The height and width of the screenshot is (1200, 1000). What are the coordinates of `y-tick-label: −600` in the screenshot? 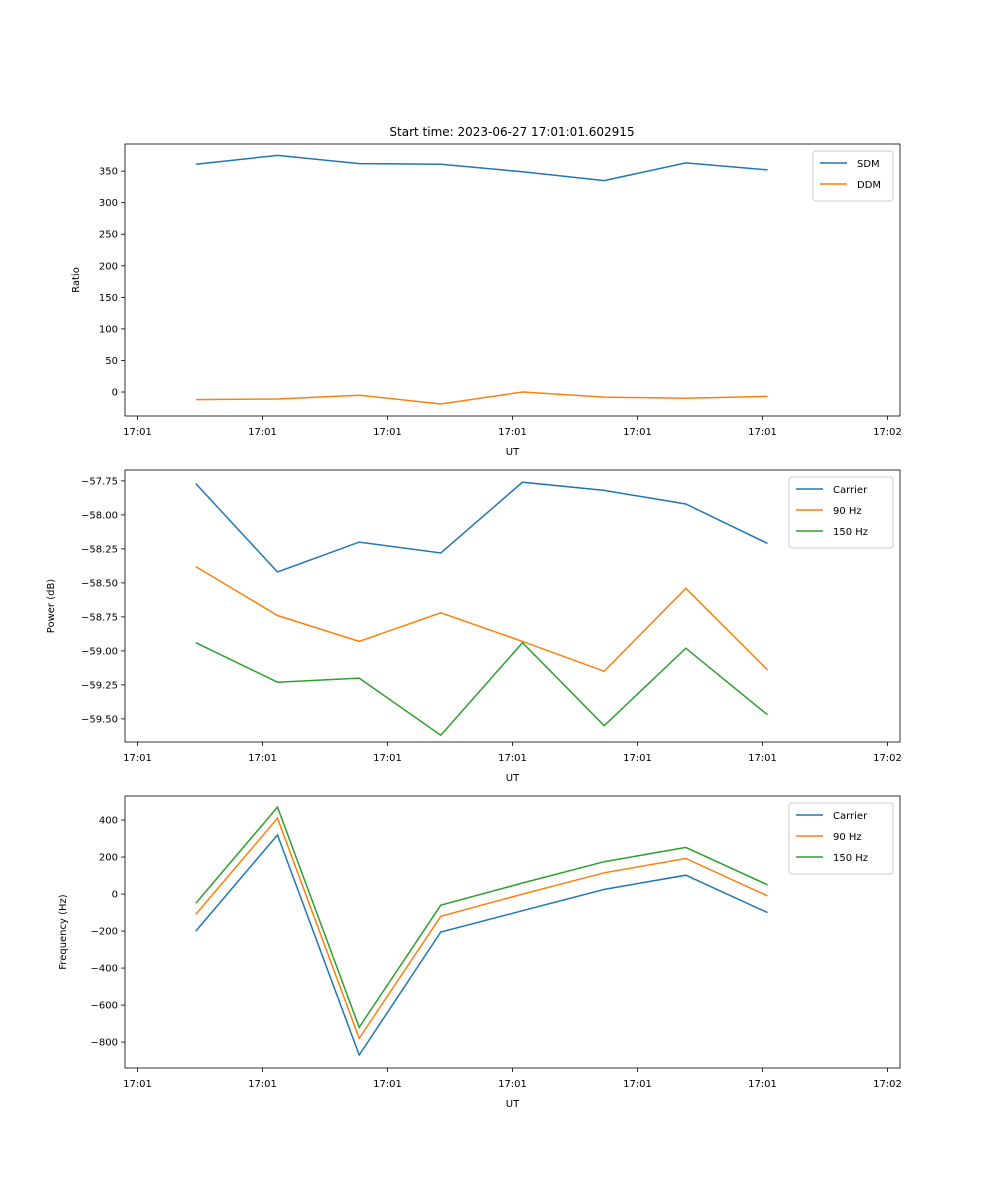 It's located at (104, 1006).